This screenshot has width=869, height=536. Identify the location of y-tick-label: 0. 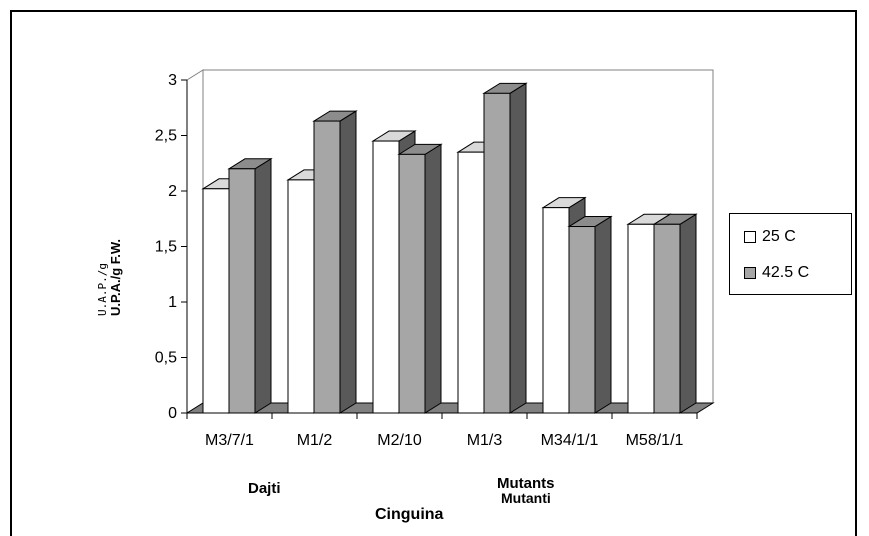
(172, 413).